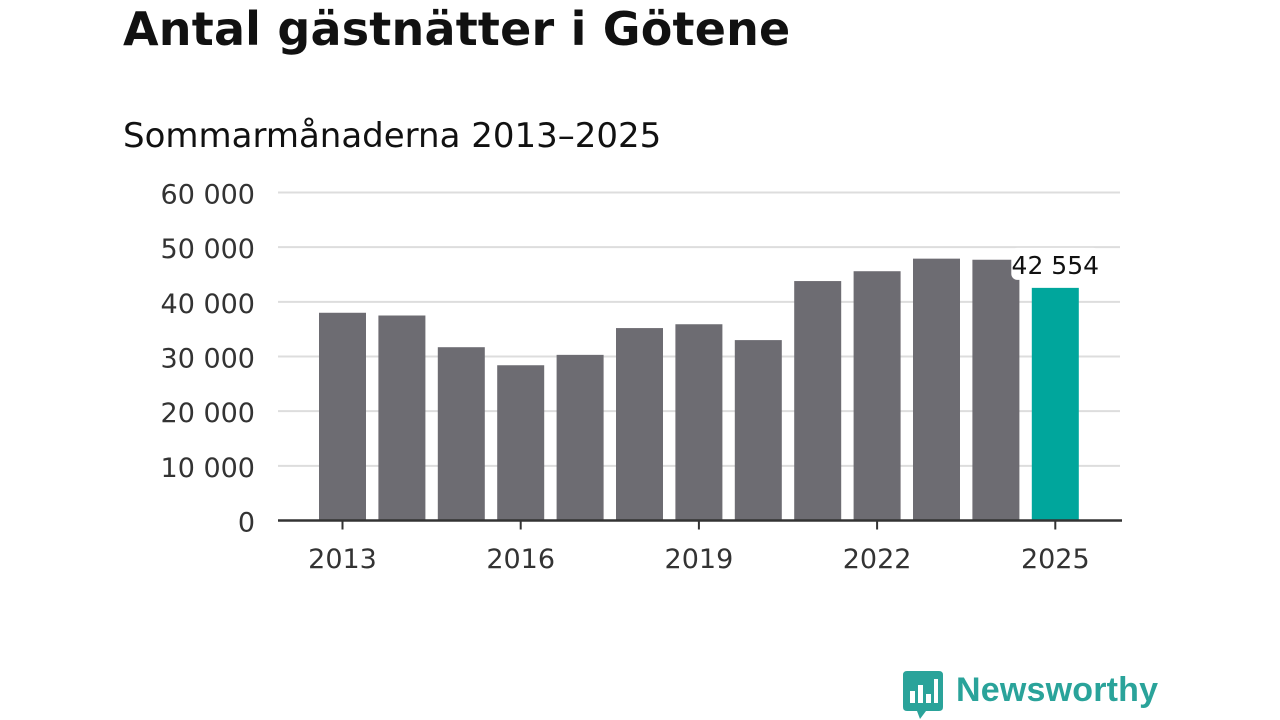  Describe the element at coordinates (699, 422) in the screenshot. I see `bar-2019` at that location.